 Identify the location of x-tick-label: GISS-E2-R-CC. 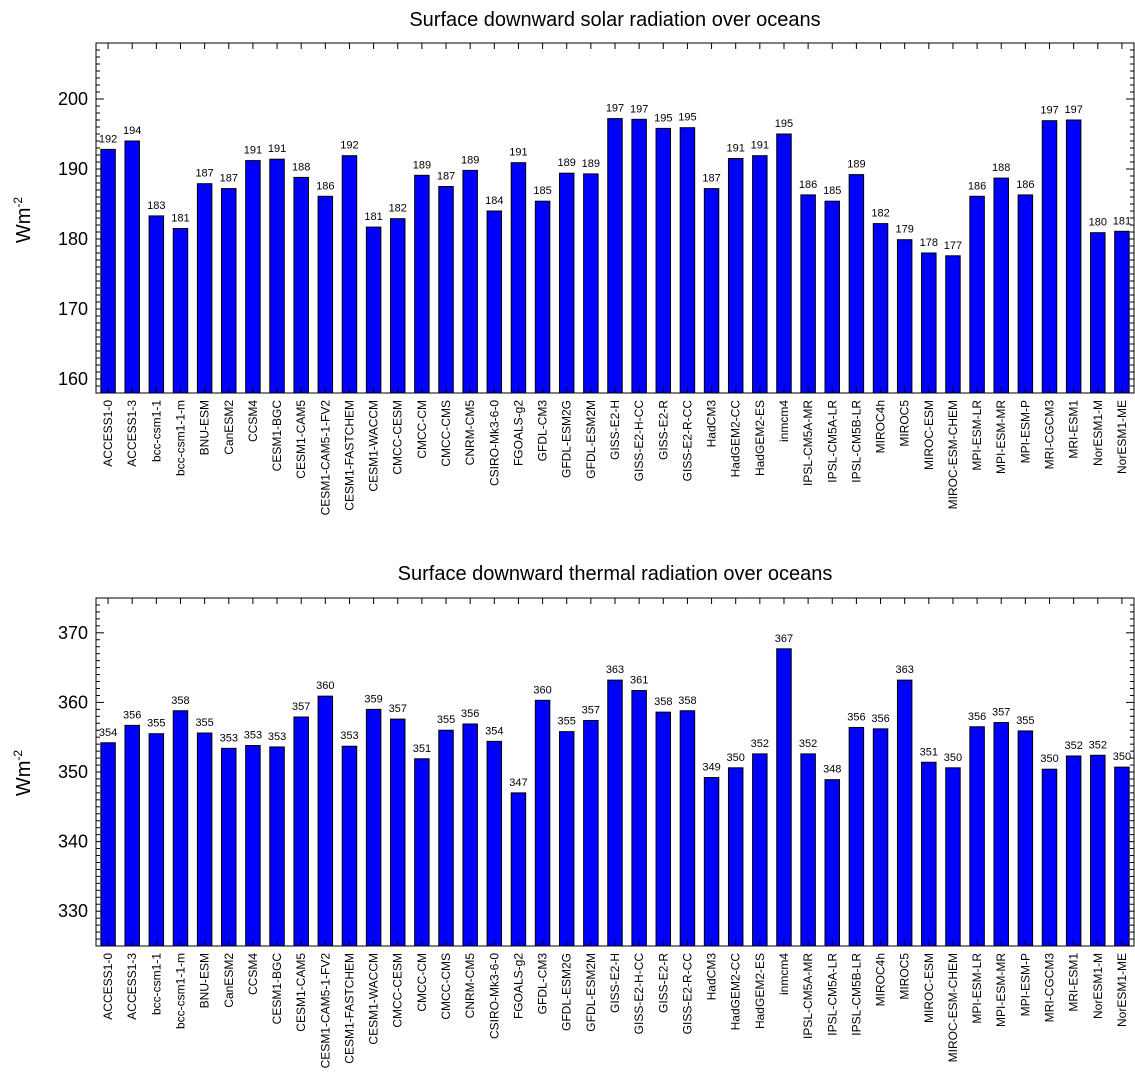
(687, 994).